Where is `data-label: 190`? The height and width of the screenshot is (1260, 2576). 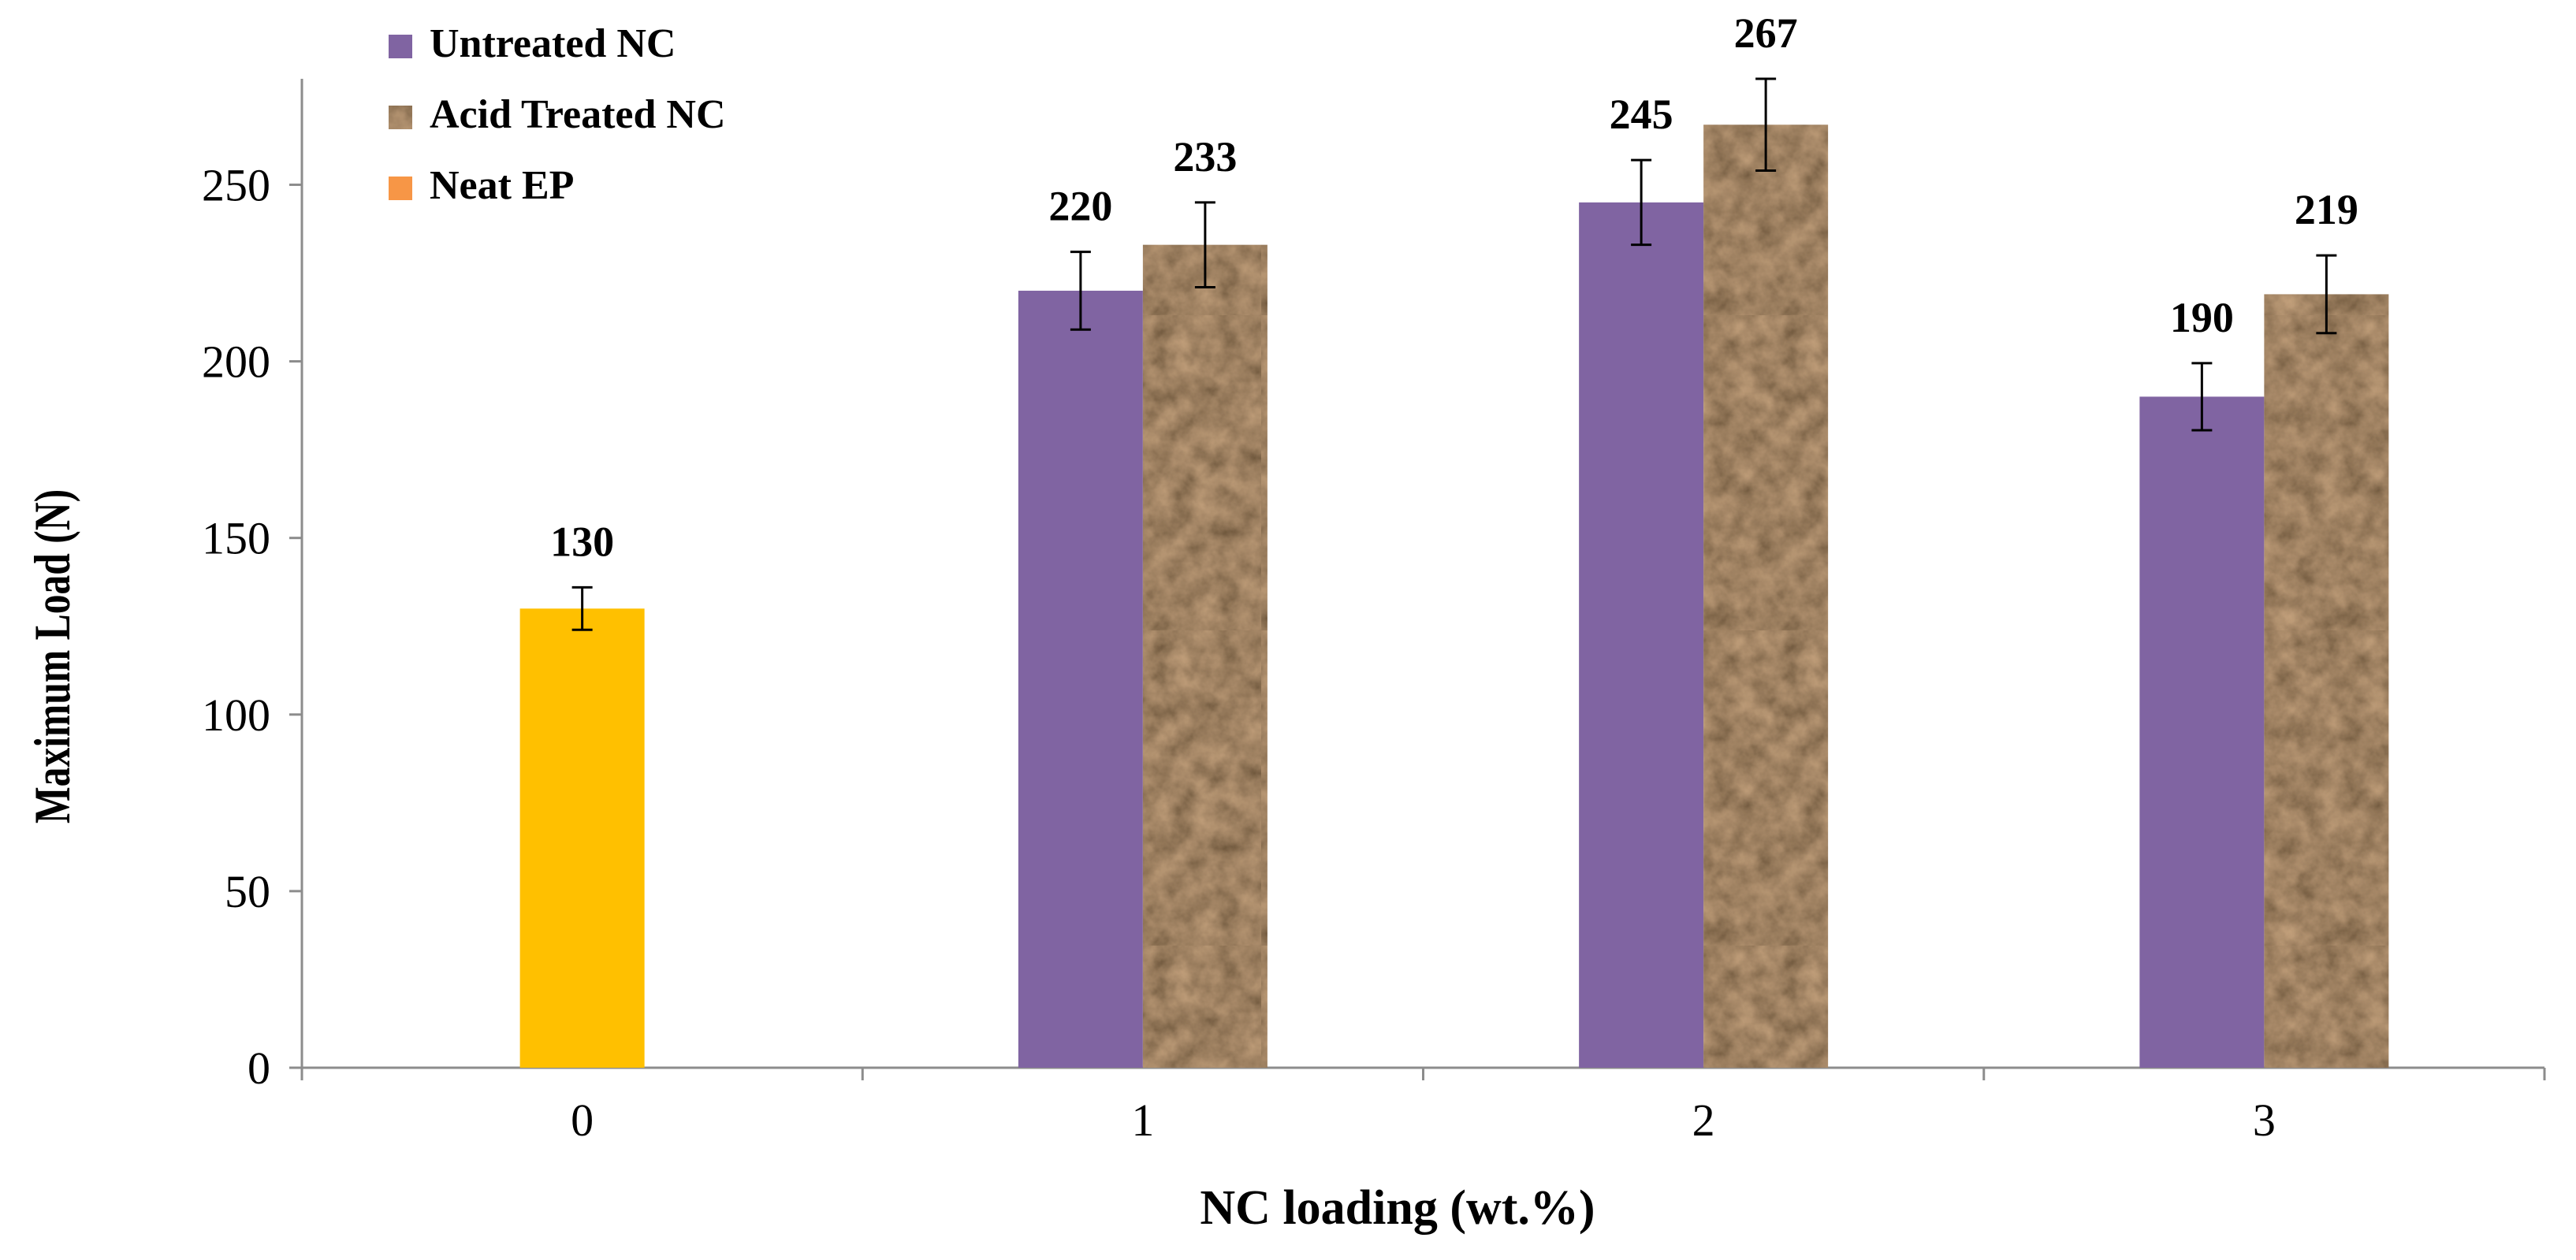 data-label: 190 is located at coordinates (2202, 317).